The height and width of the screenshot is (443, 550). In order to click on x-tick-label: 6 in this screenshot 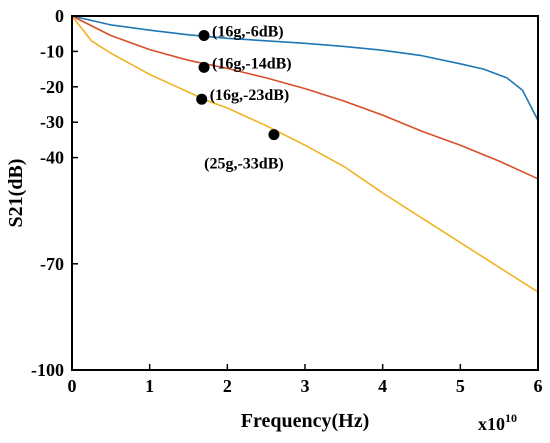, I will do `click(538, 386)`.